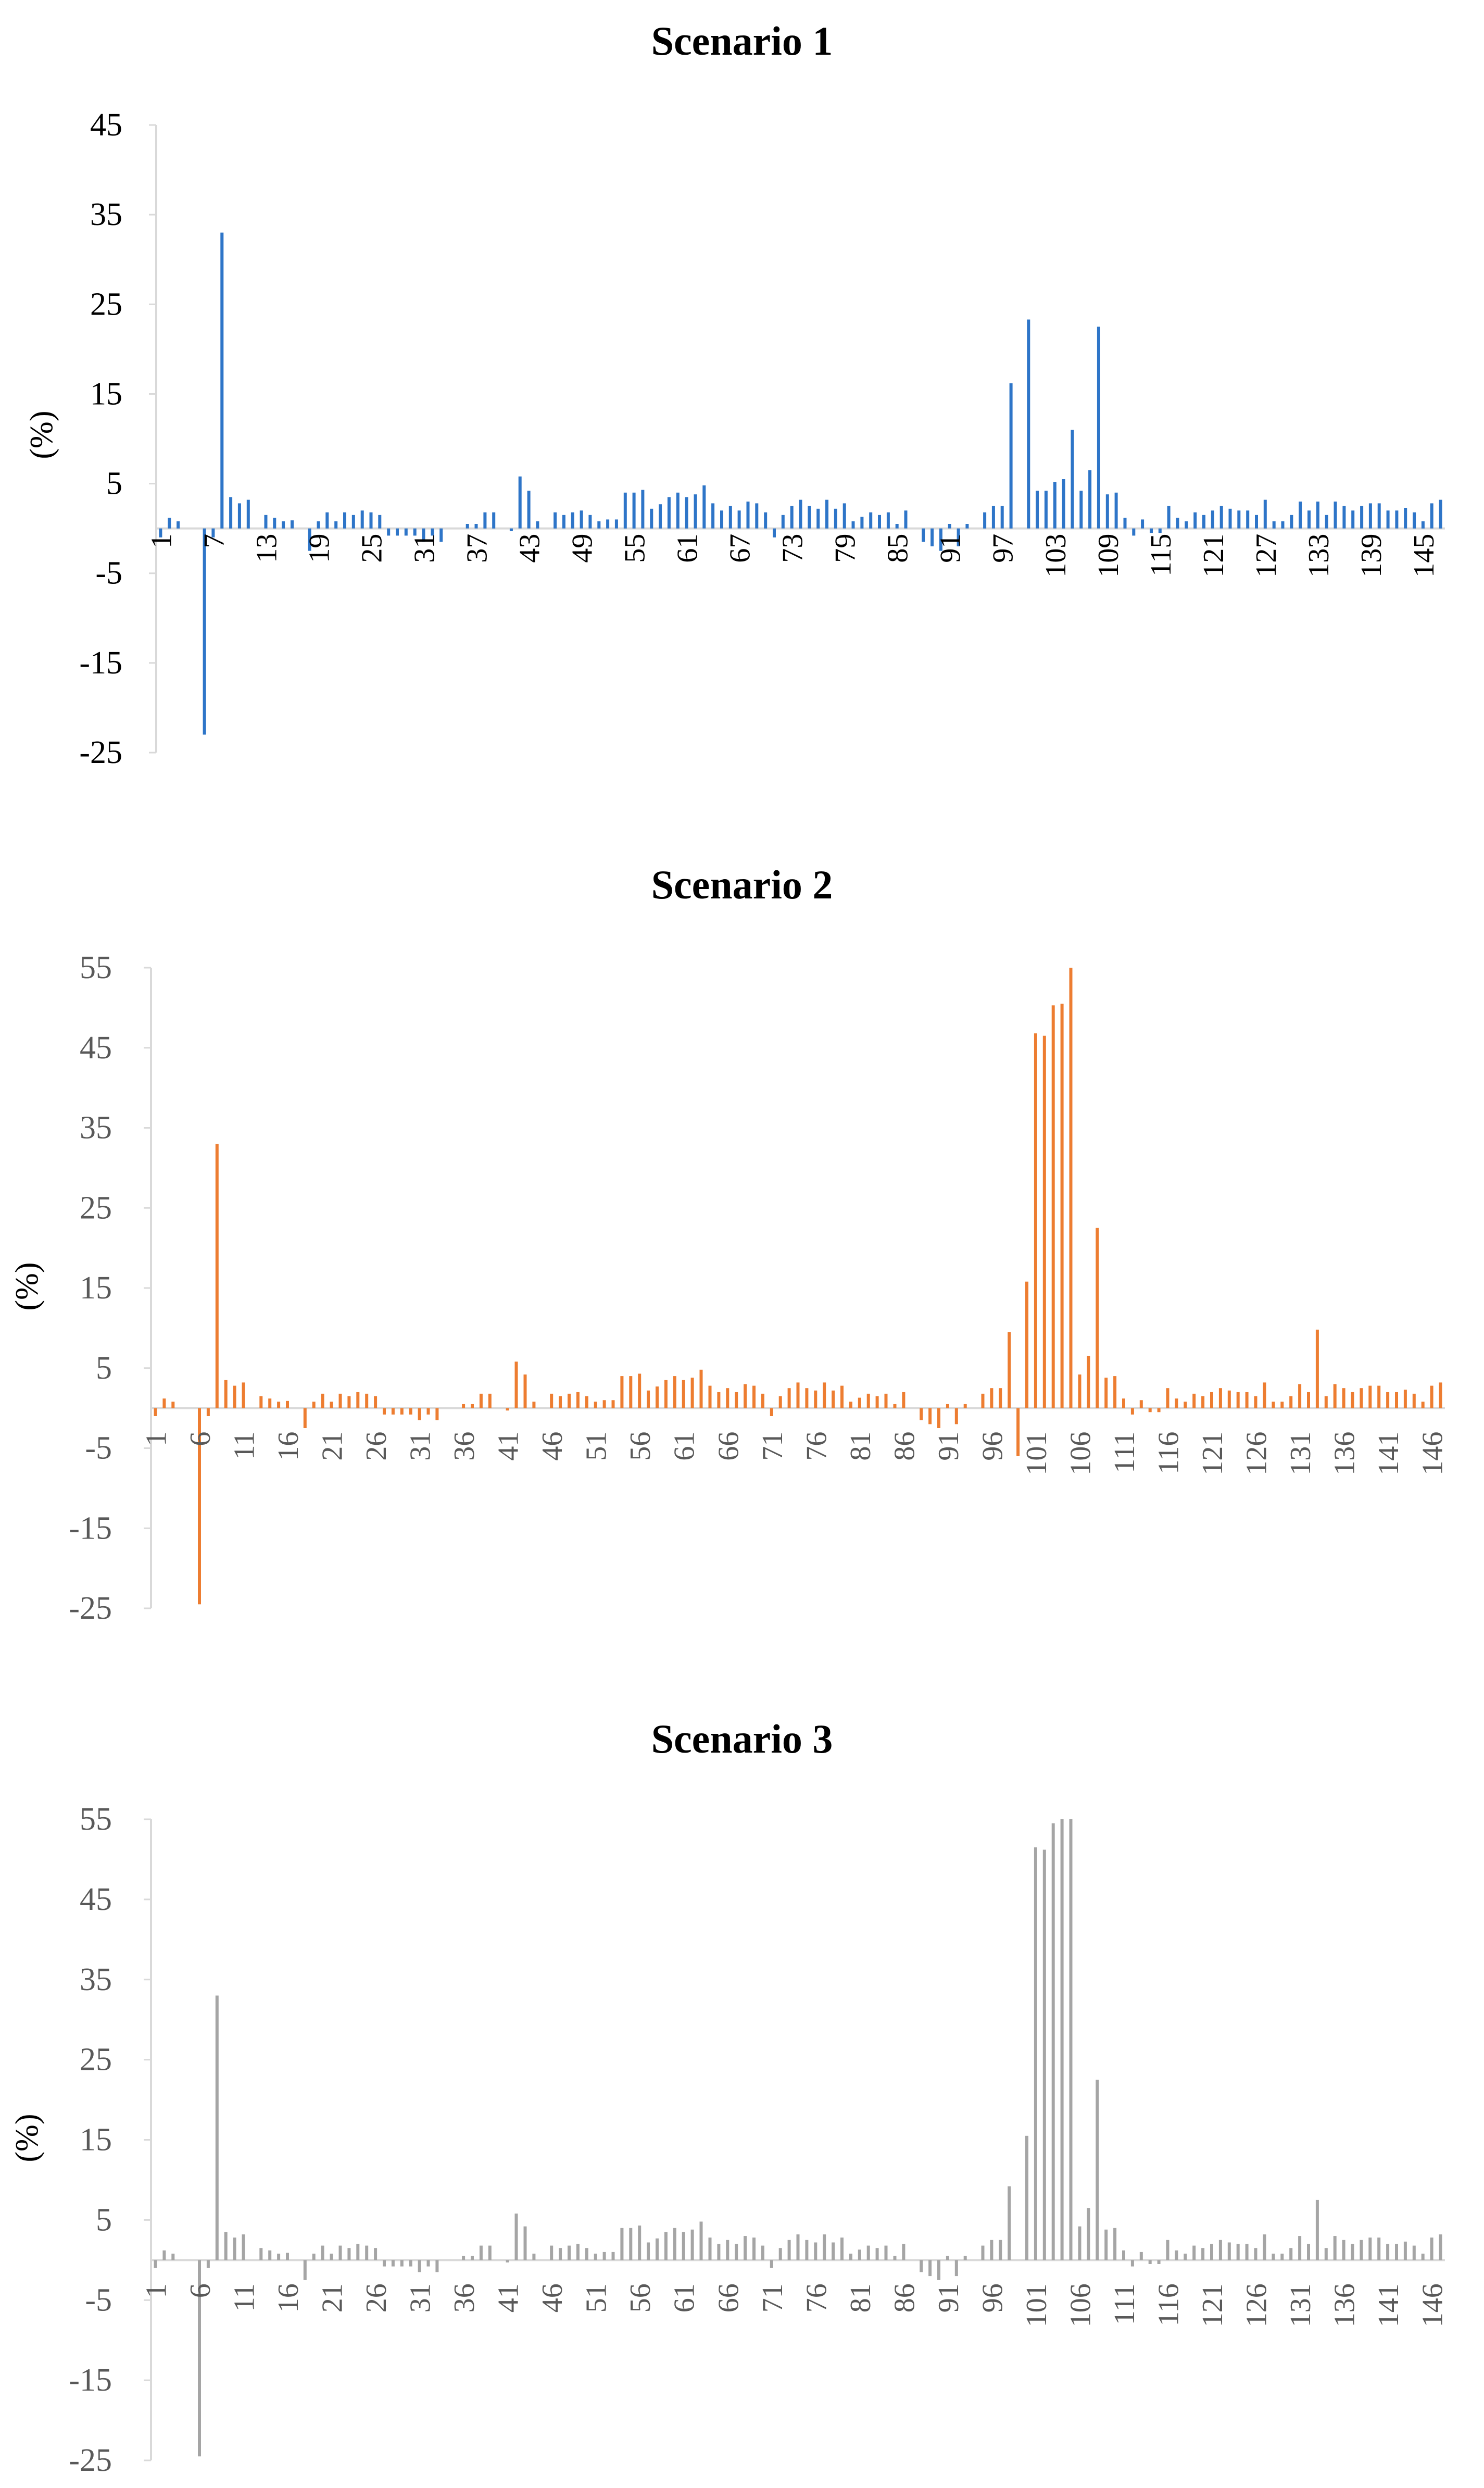  Describe the element at coordinates (640, 2297) in the screenshot. I see `scenario-3-x-tick-label: 56` at that location.